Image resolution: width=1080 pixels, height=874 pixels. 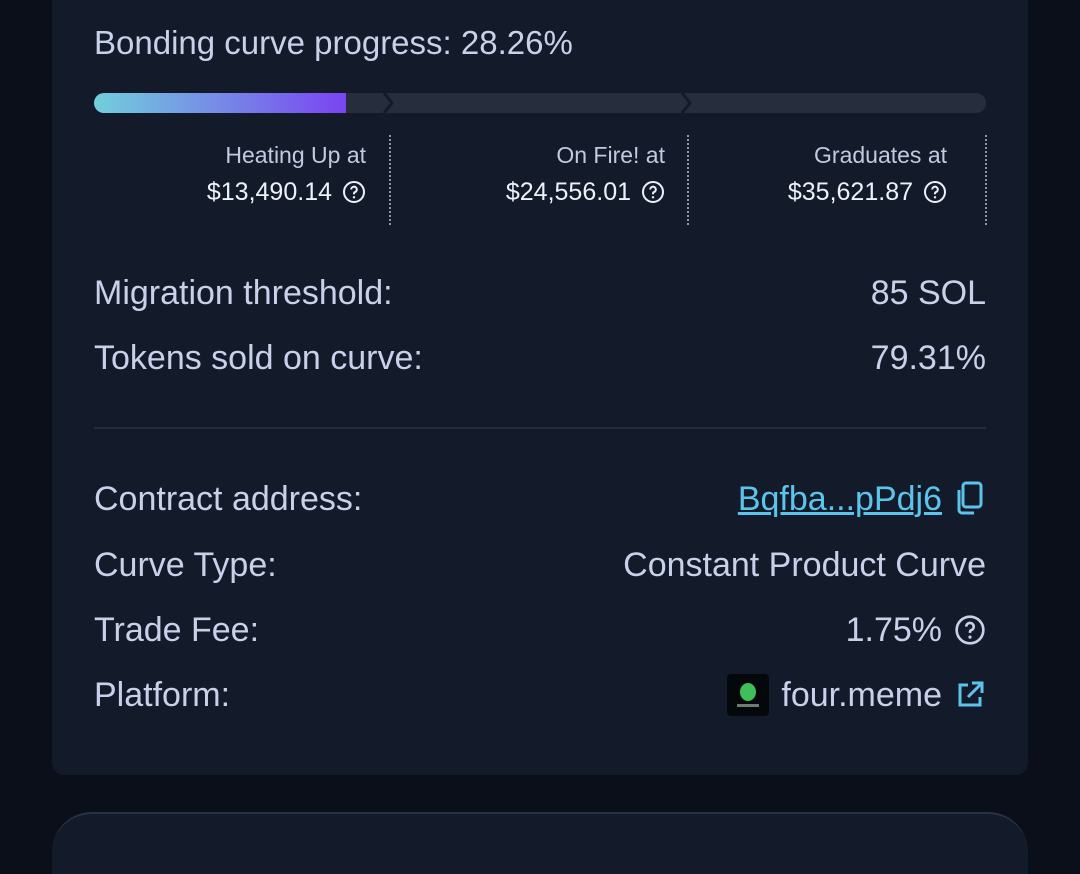 I want to click on row-value-group: four.meme, so click(x=856, y=695).